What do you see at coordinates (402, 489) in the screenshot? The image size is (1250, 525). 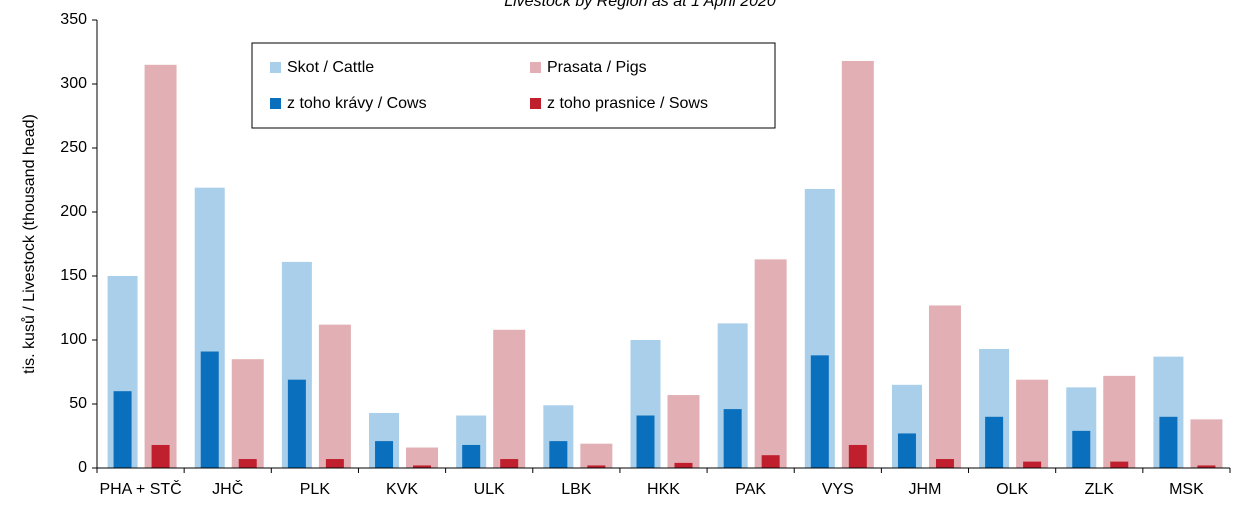 I see `x-tick-label: KVK` at bounding box center [402, 489].